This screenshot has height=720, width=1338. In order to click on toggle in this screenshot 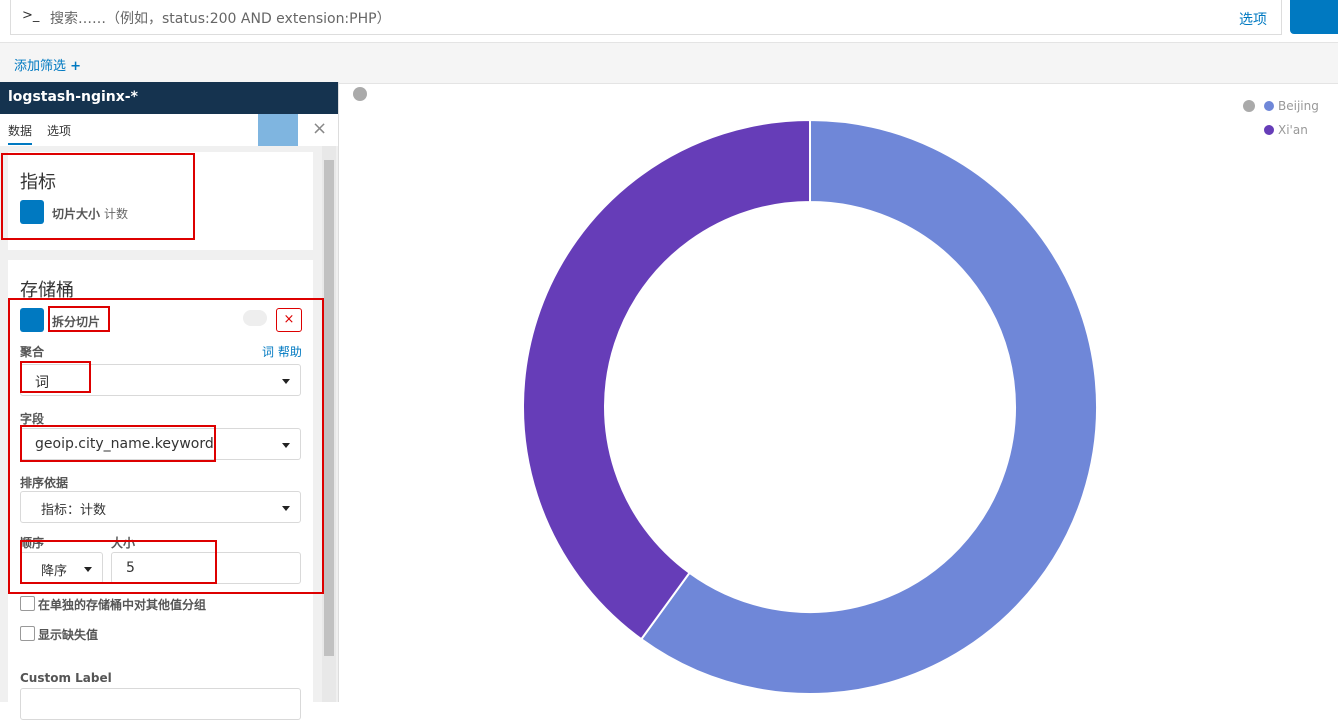, I will do `click(255, 318)`.